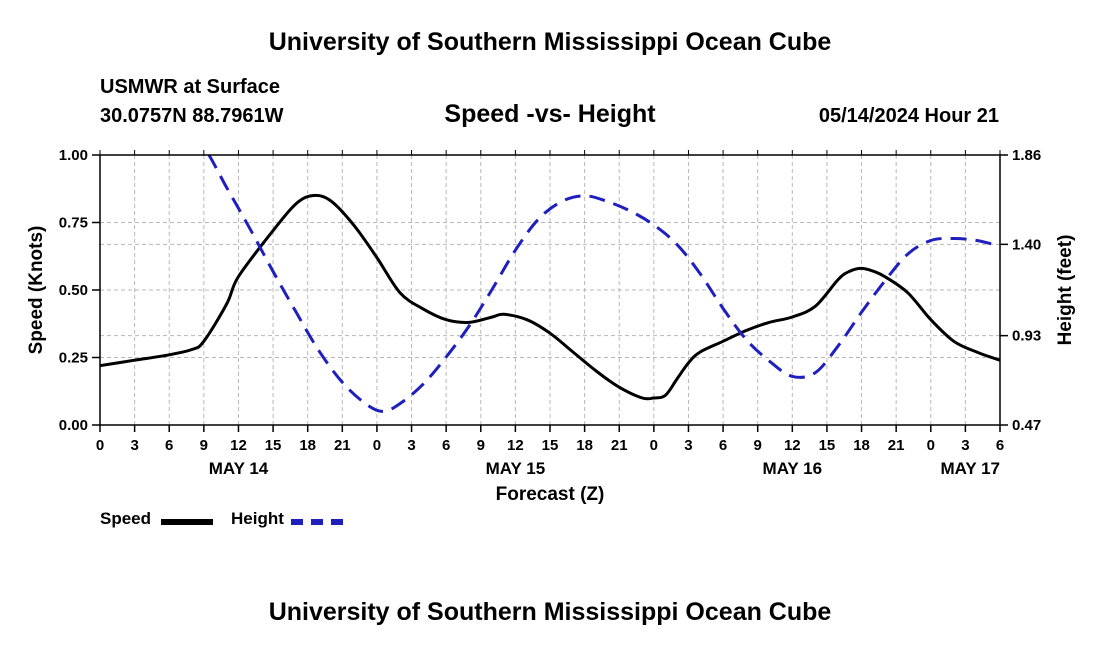 Image resolution: width=1100 pixels, height=650 pixels. I want to click on legend-speed-swatch, so click(187, 522).